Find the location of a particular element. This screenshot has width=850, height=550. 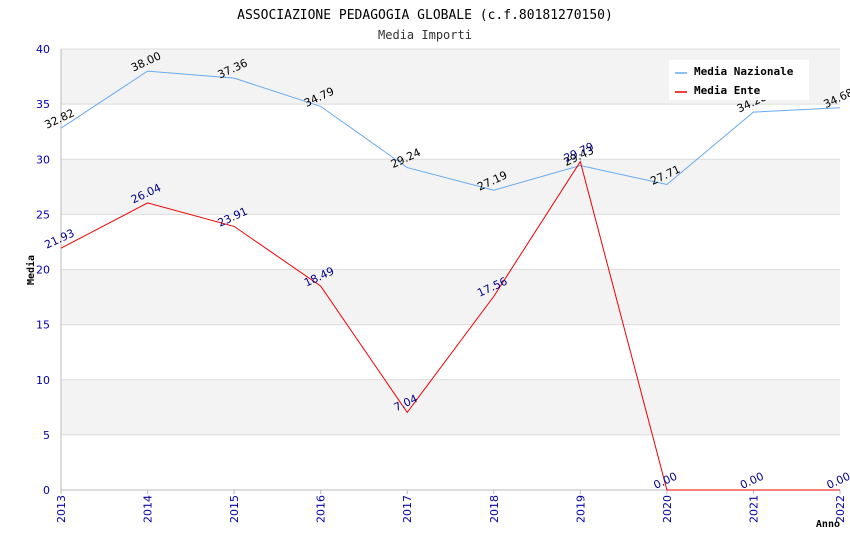

x-tick-labels: 2013 2014 2015 2016 2017 2018 2019 2020 2021 2022 is located at coordinates (451, 509).